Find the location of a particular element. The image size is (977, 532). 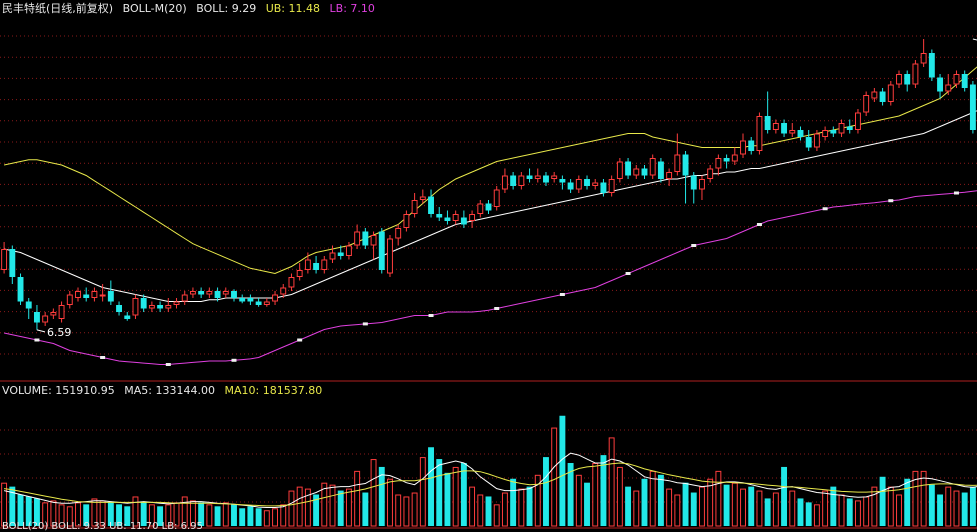

ma10-label: MA10: 181537.80 is located at coordinates (273, 390).